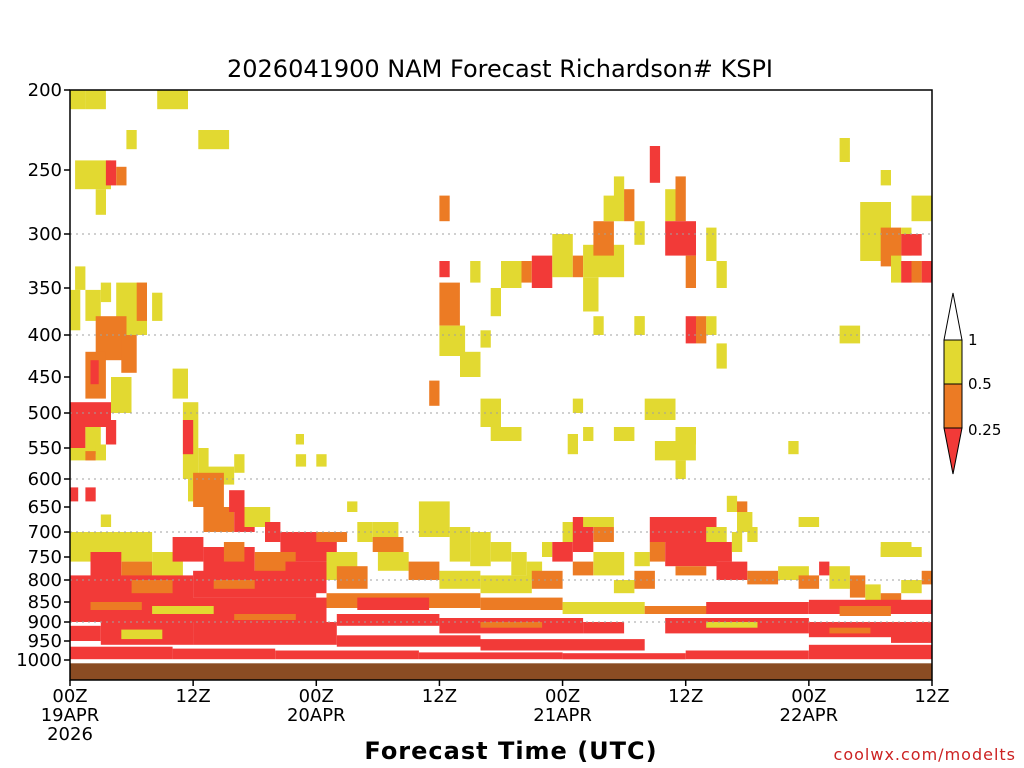  Describe the element at coordinates (39, 660) in the screenshot. I see `y-tick-label: 1000` at that location.